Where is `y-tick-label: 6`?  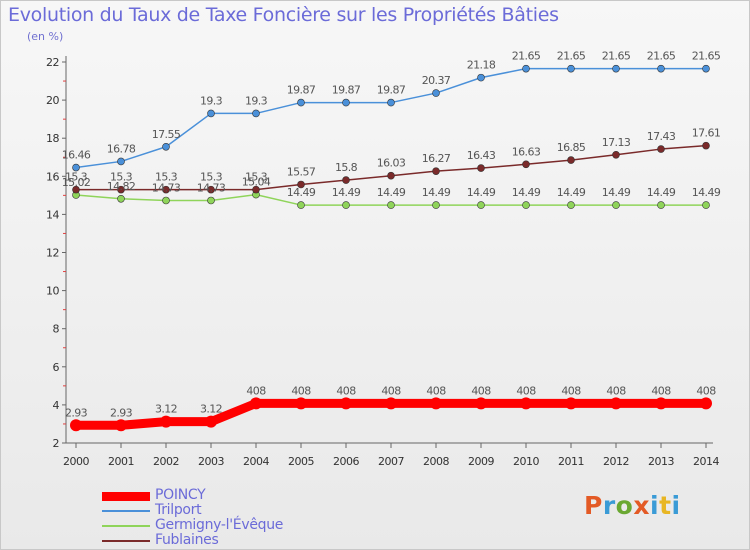 y-tick-label: 6 is located at coordinates (56, 367).